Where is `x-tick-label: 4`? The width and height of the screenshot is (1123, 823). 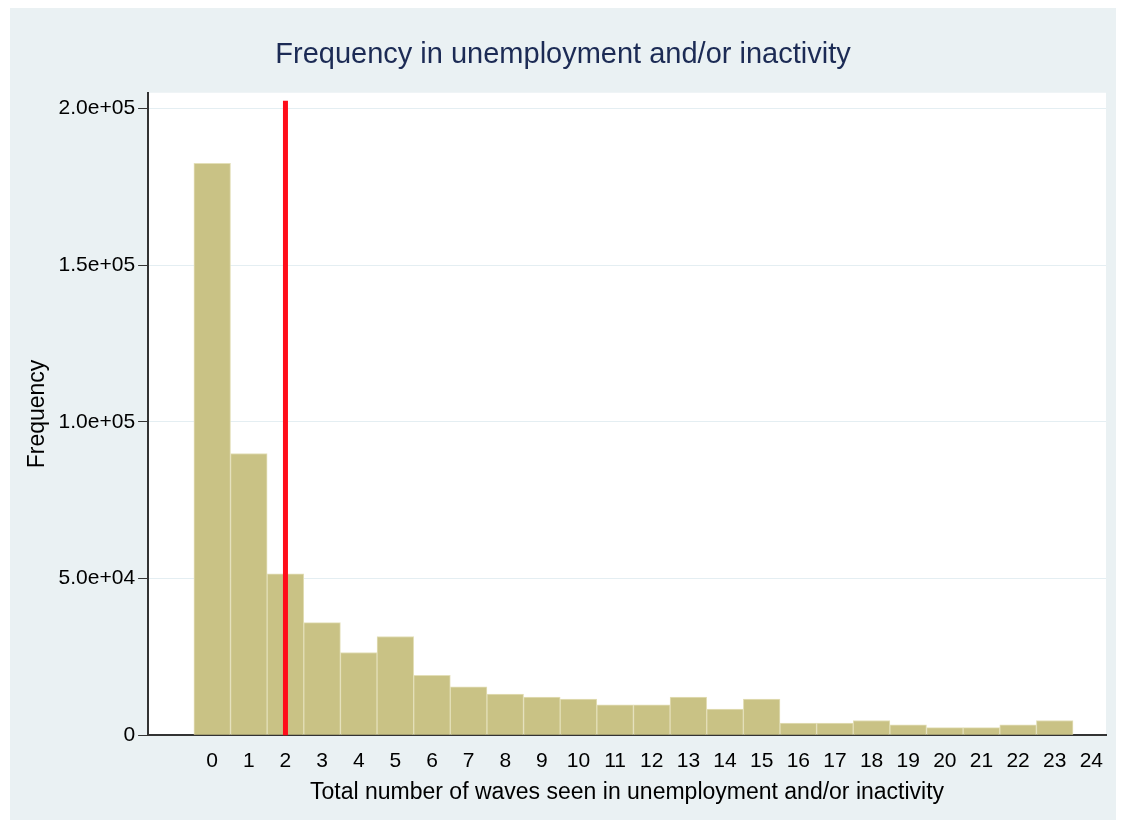 x-tick-label: 4 is located at coordinates (358, 759).